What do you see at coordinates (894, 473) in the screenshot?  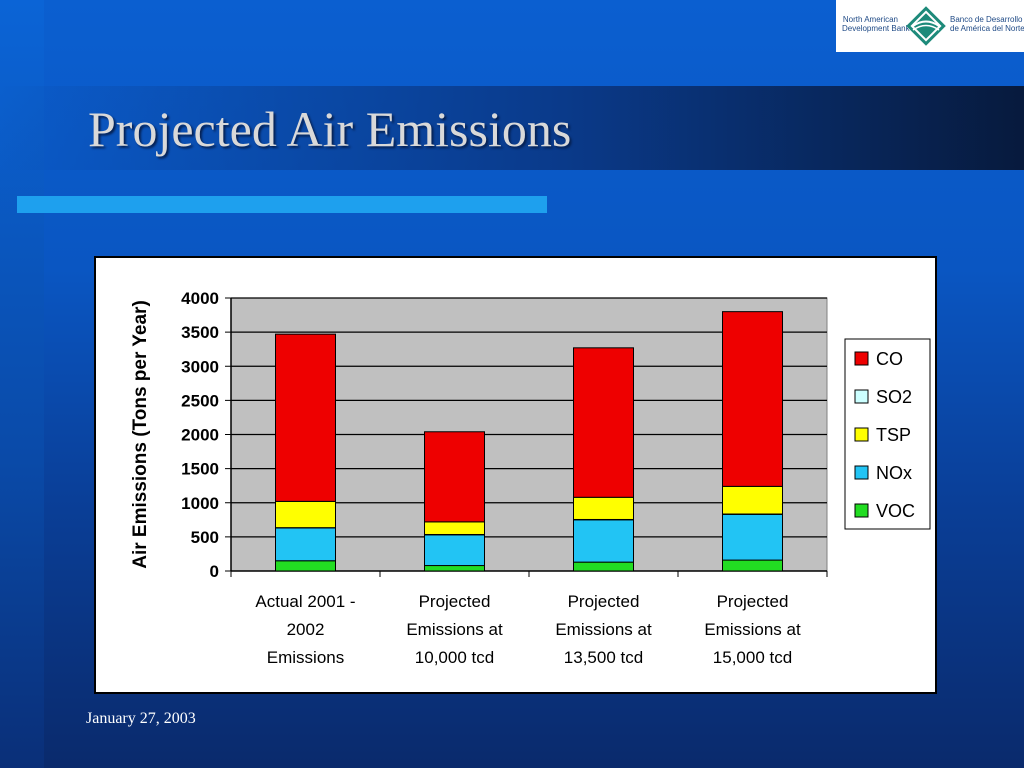 I see `legend-label: NOx` at bounding box center [894, 473].